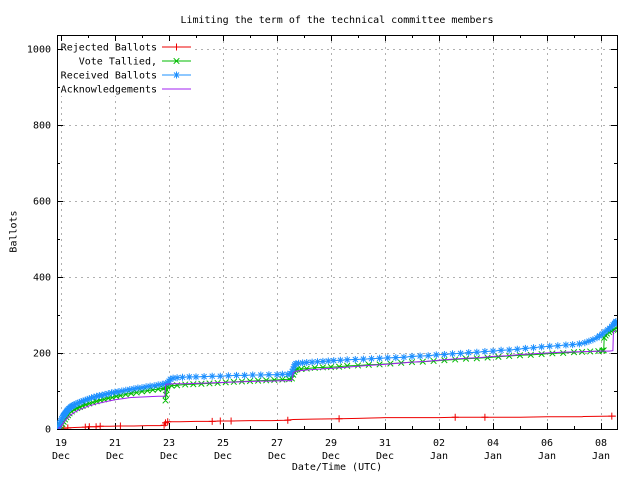 This screenshot has width=640, height=480. I want to click on x-tick-label: 04, so click(493, 443).